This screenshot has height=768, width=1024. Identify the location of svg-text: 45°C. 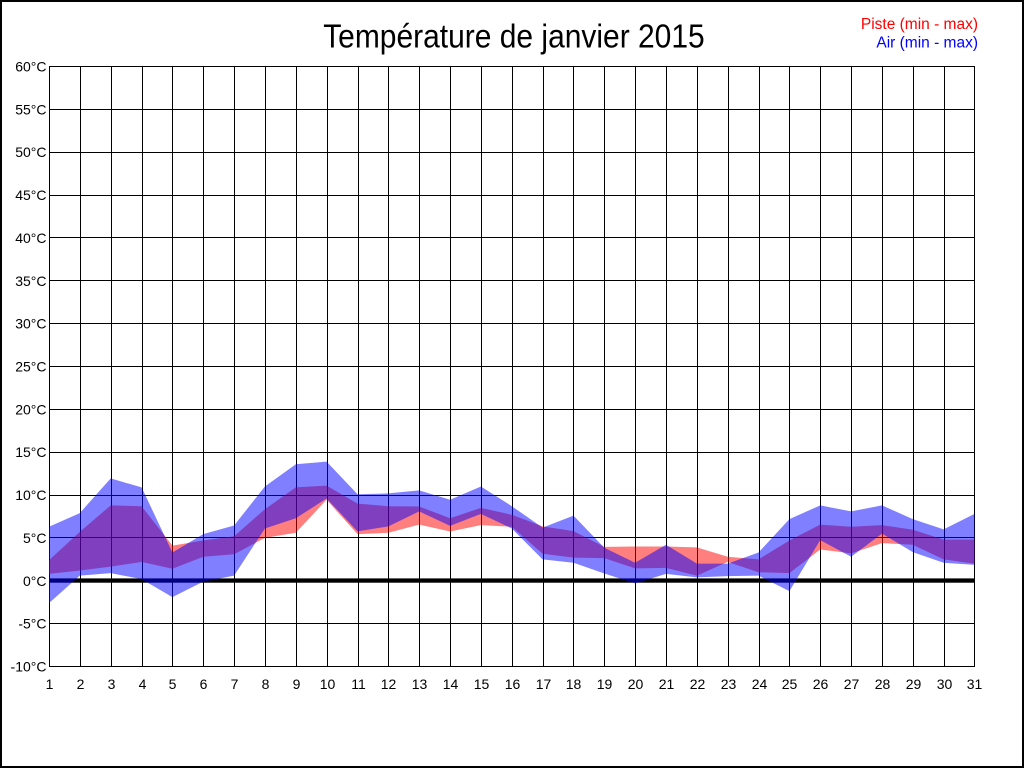
(30, 195).